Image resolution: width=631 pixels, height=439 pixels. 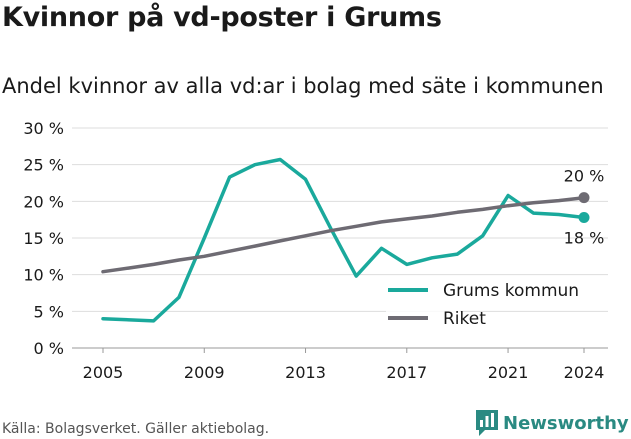 What do you see at coordinates (487, 423) in the screenshot?
I see `bar-chart-icon` at bounding box center [487, 423].